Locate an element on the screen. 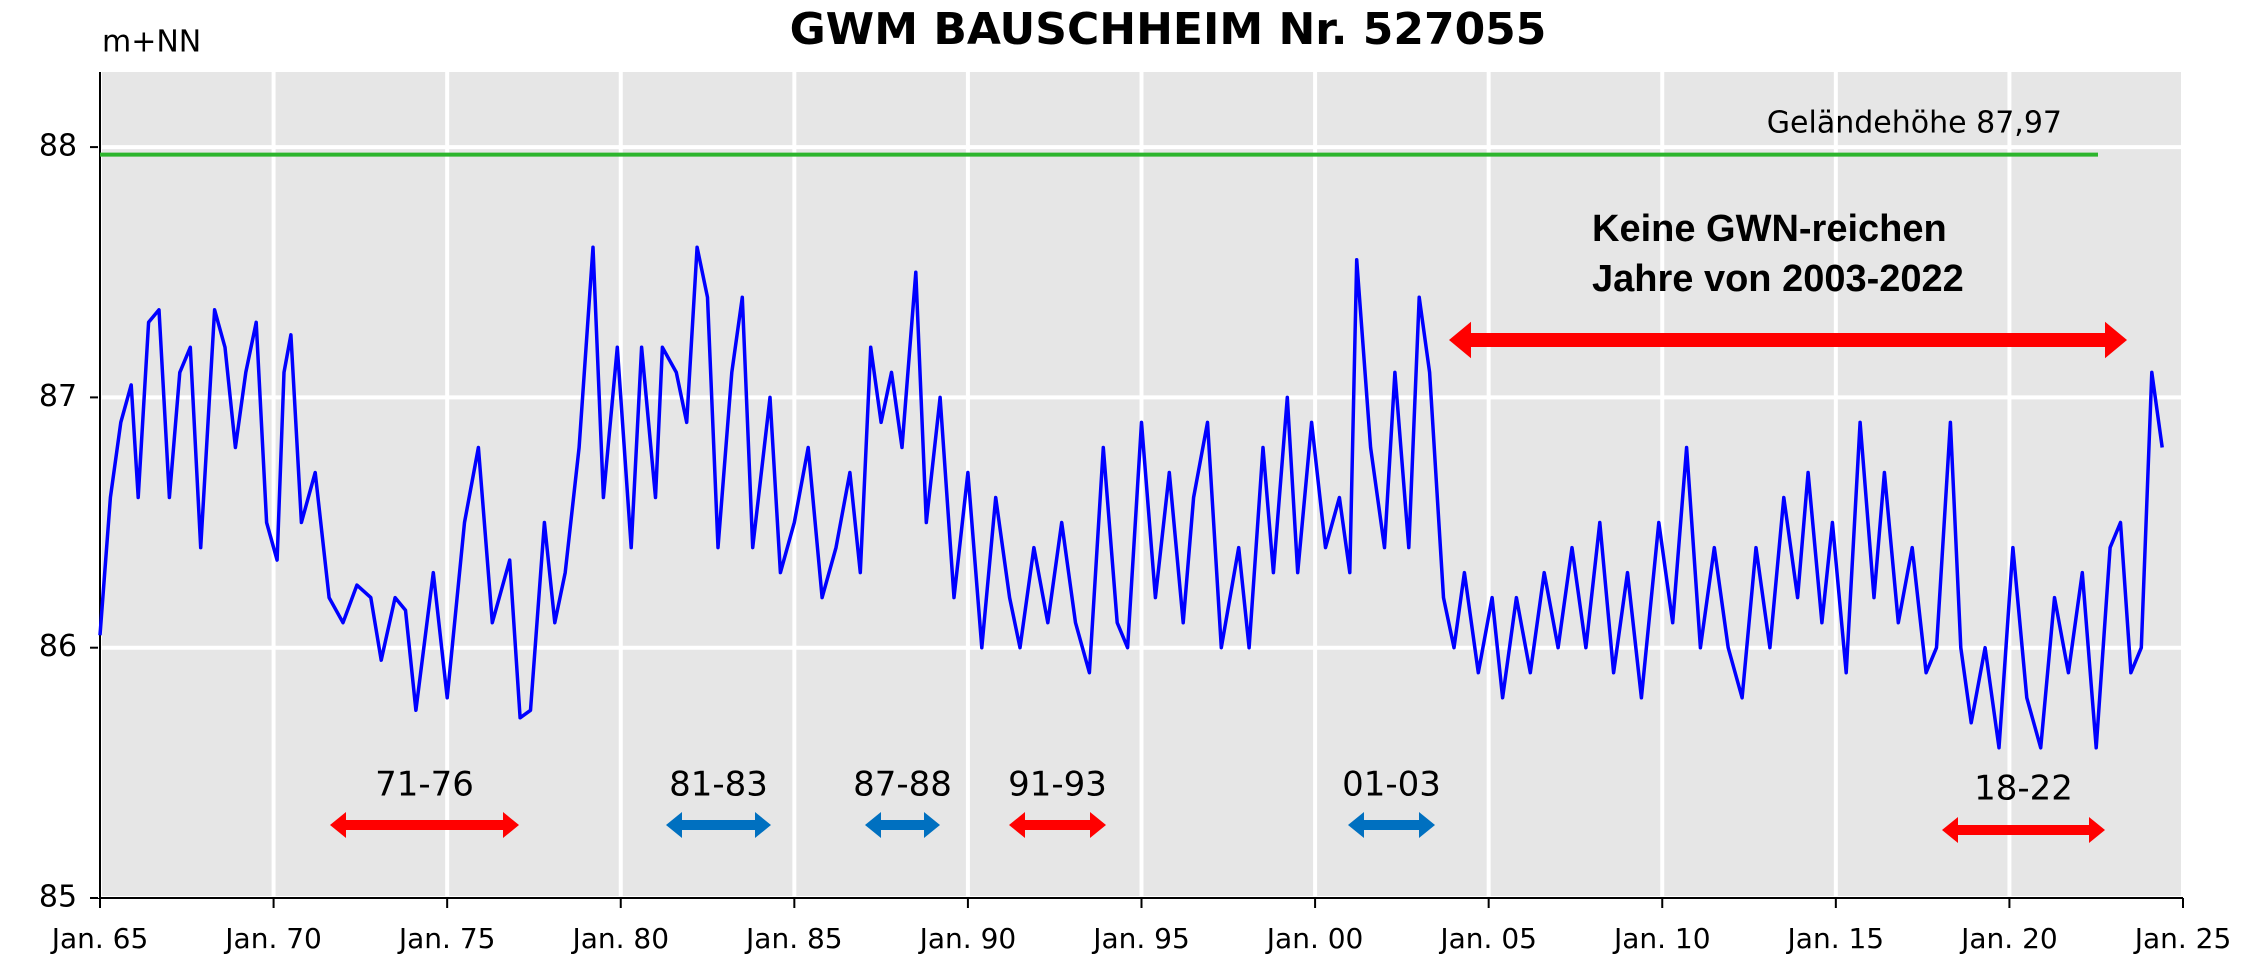 This screenshot has height=960, width=2247. x-tick-label: Jan. 20 is located at coordinates (2008, 938).